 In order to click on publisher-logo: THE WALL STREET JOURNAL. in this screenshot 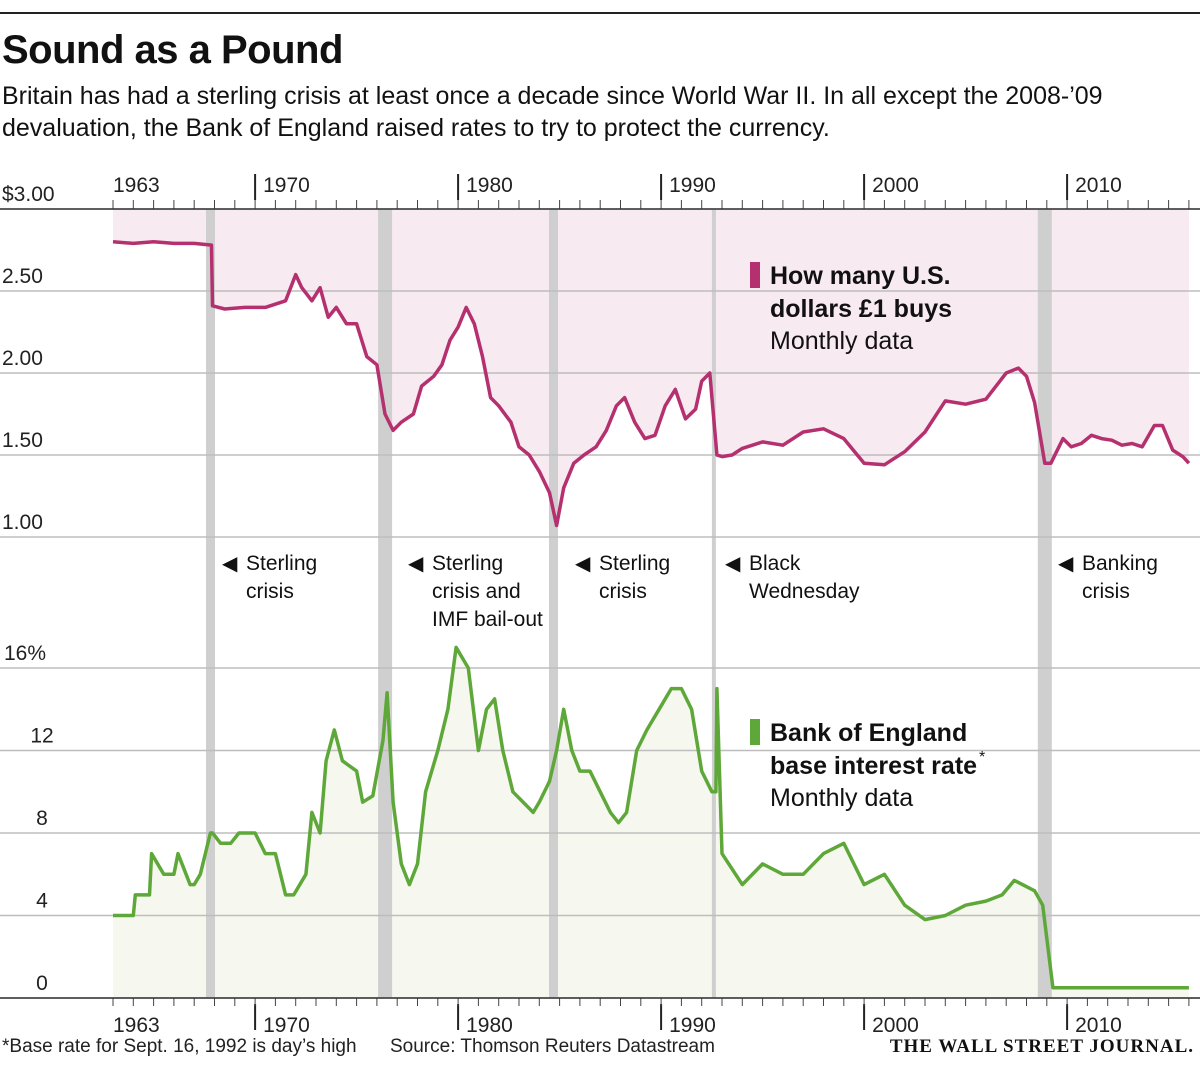, I will do `click(1041, 1046)`.